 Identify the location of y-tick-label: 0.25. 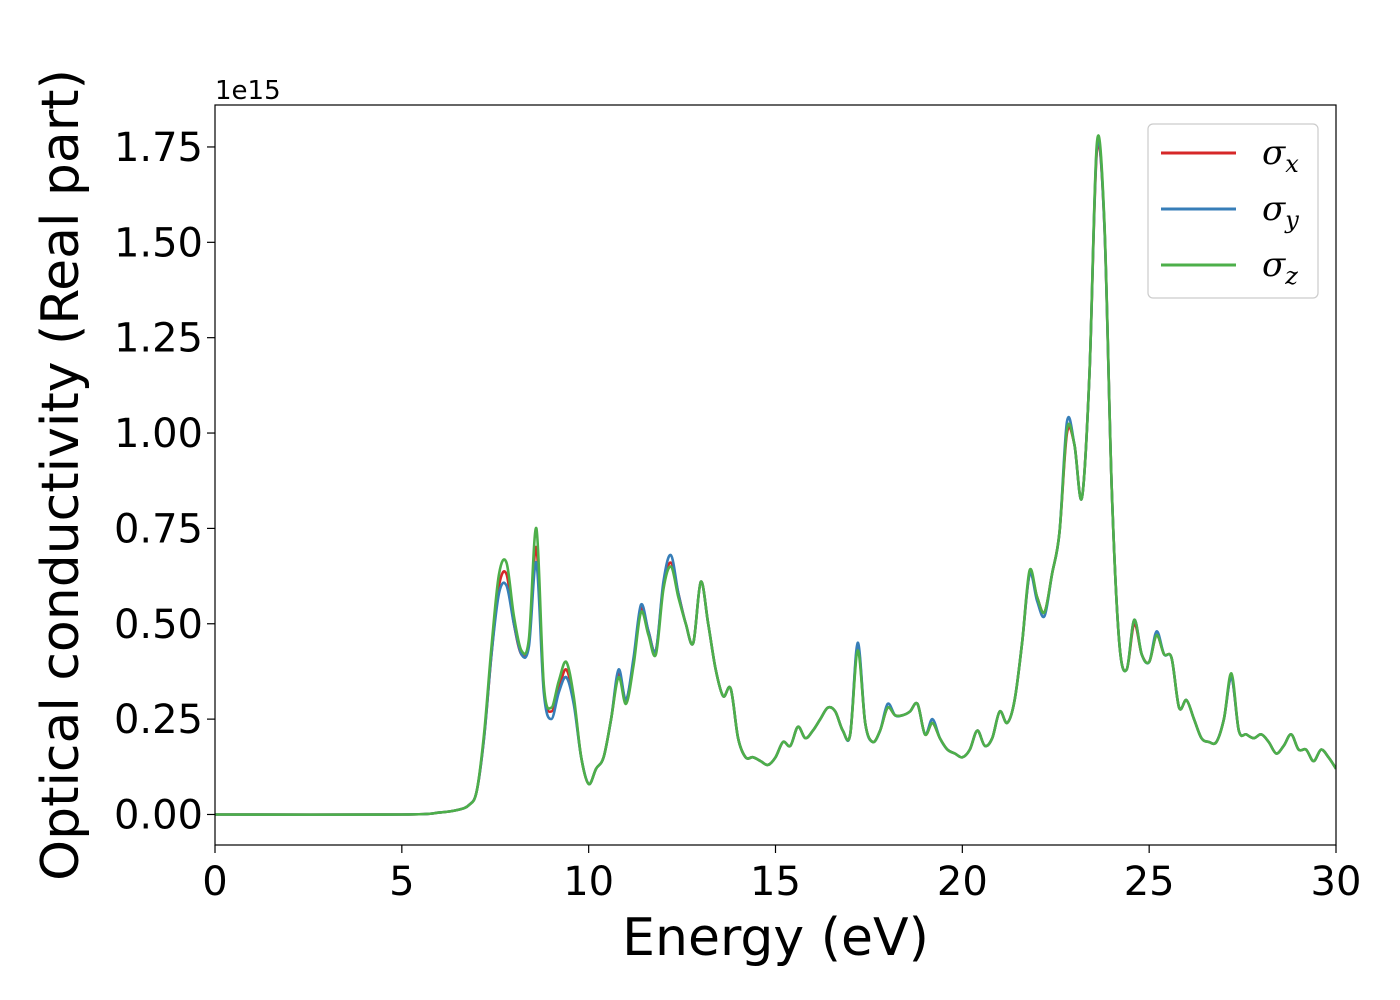
(158, 720).